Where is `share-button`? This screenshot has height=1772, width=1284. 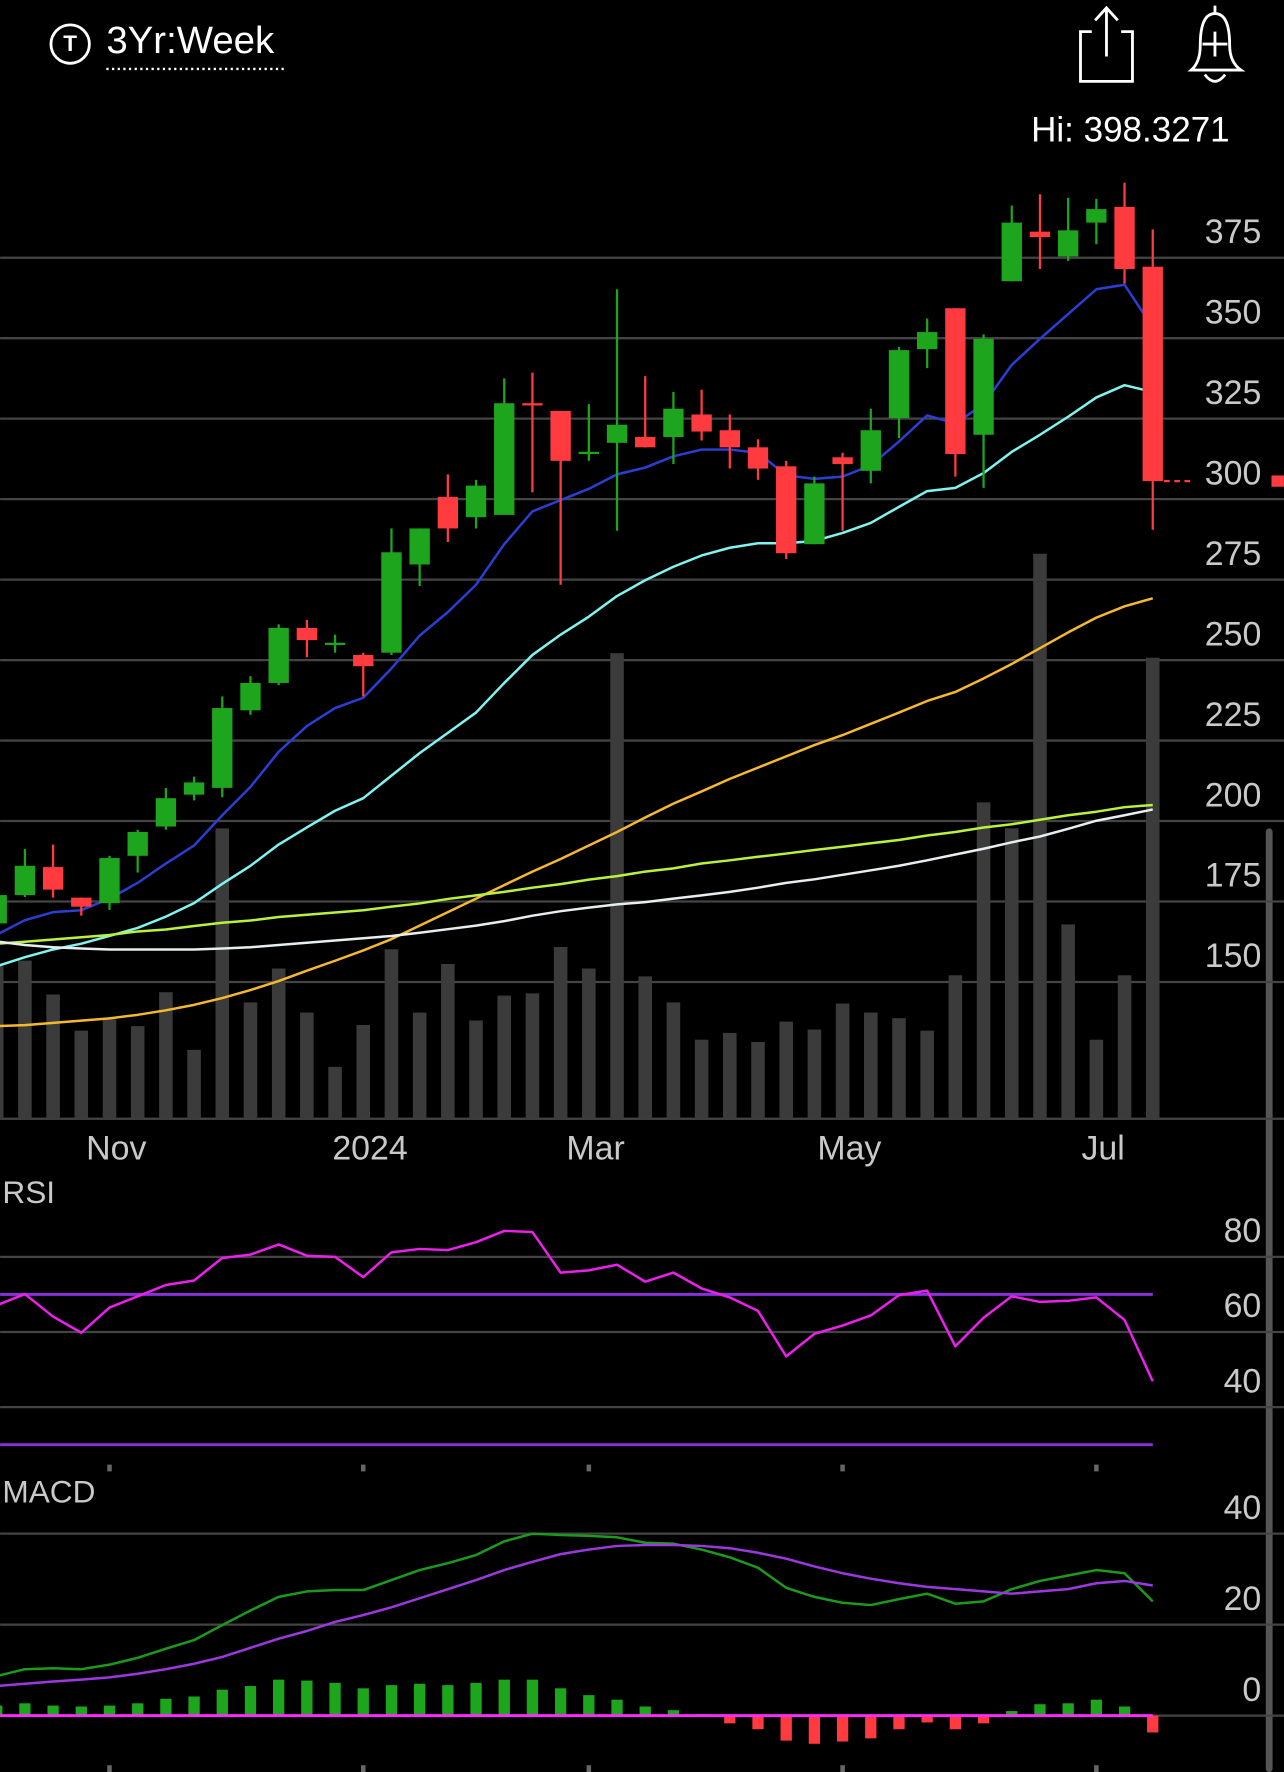
share-button is located at coordinates (1106, 44).